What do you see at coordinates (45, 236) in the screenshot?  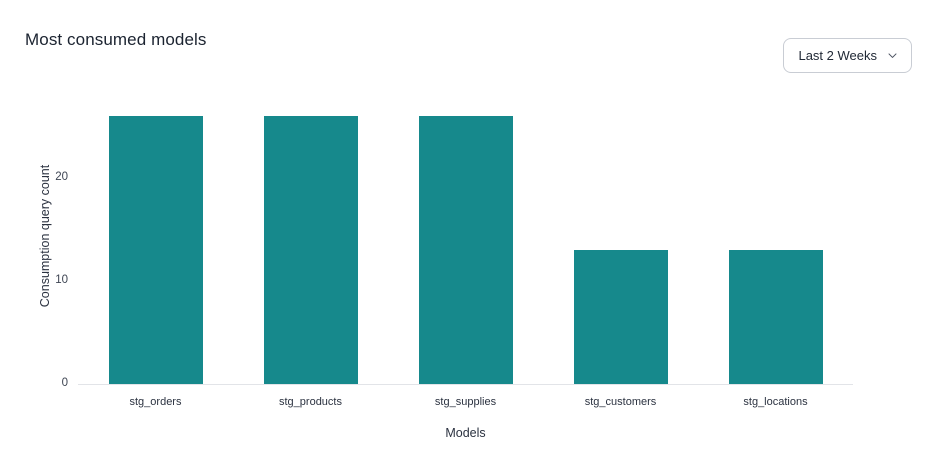 I see `y-axis-title: Consumption query count` at bounding box center [45, 236].